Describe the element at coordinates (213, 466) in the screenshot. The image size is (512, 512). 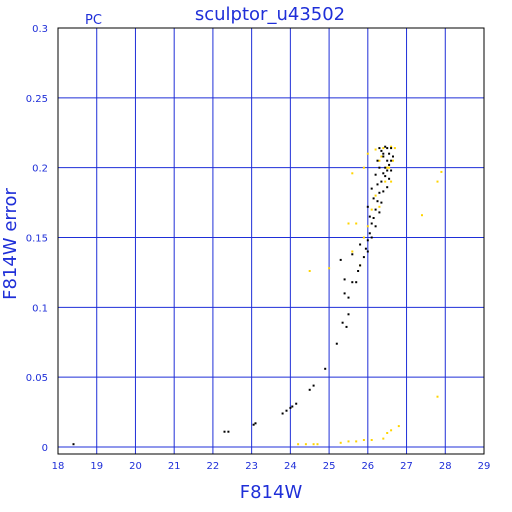
I see `x-tick-label: 22` at that location.